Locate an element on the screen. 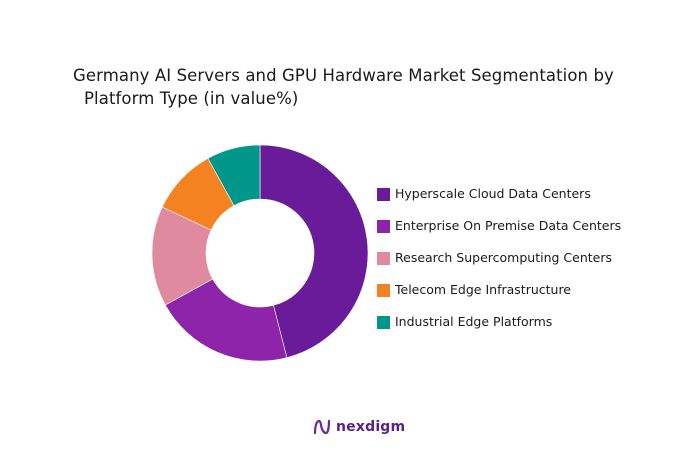 The height and width of the screenshot is (460, 686). legend-item-enterprise: Enterprise On Premise Data Centers is located at coordinates (503, 231).